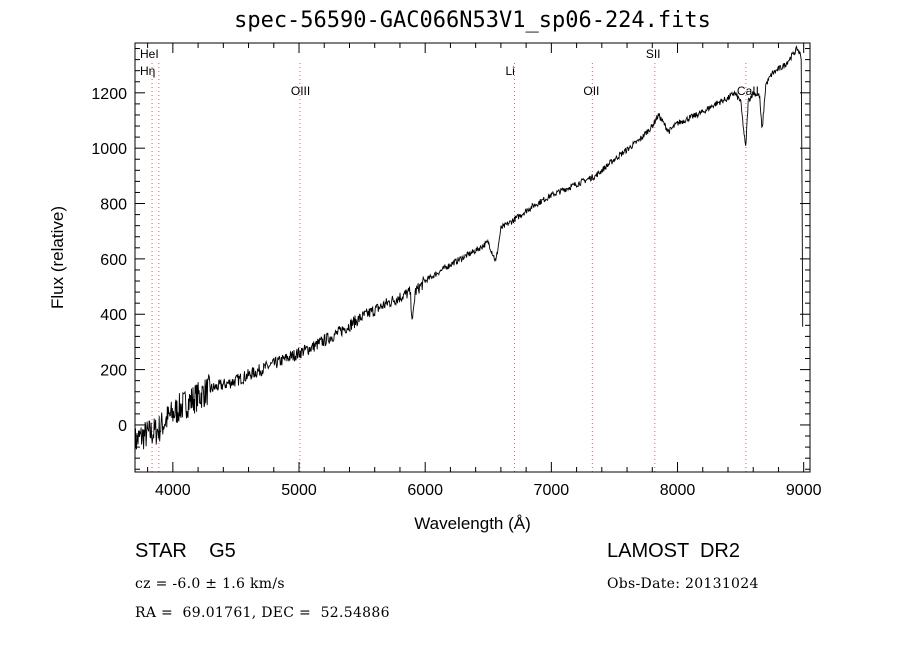  I want to click on coordinates-label: RA = 69.01761, DEC = 52.54886, so click(262, 613).